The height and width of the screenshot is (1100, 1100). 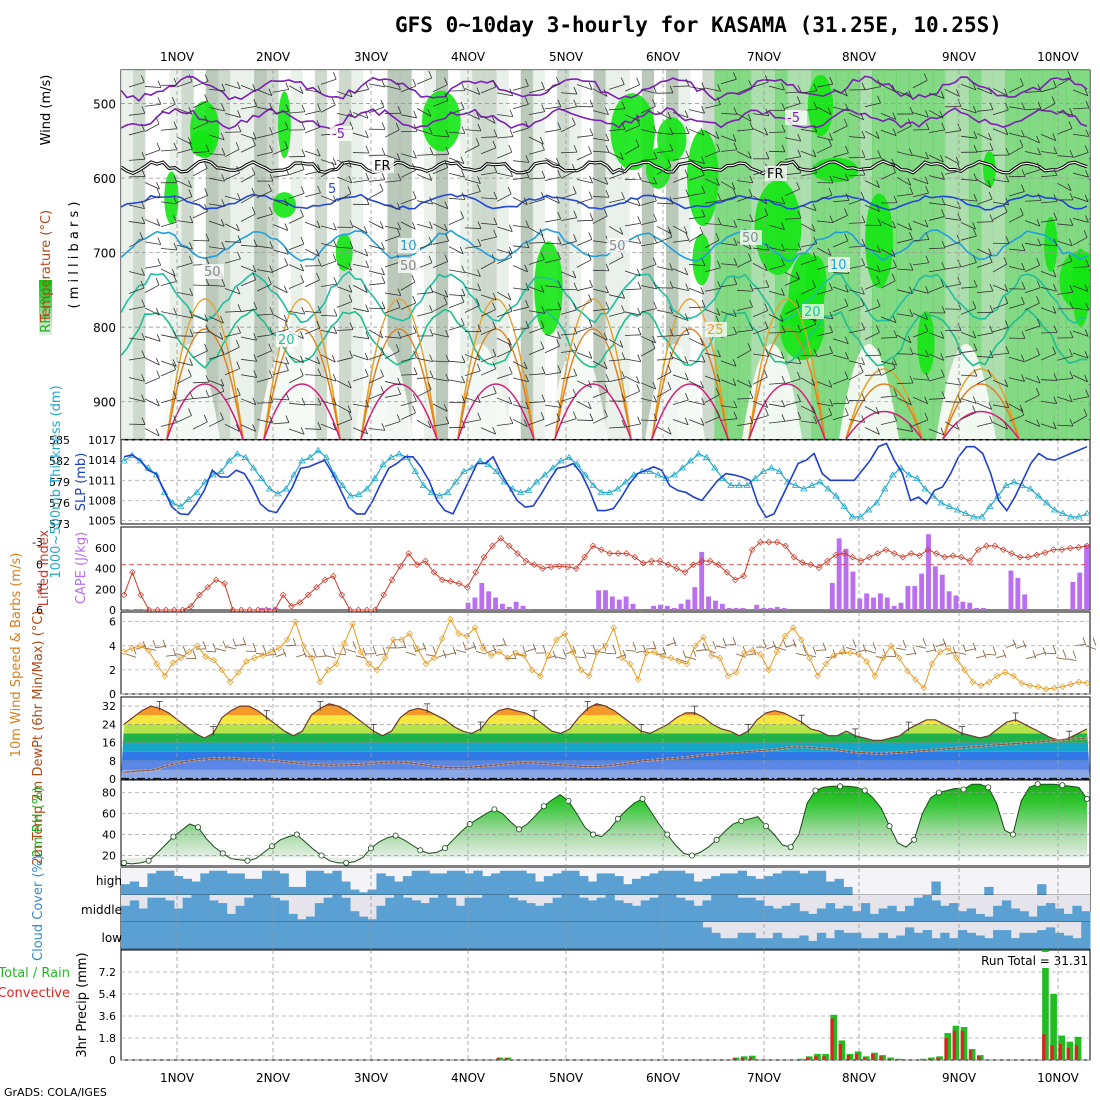 I want to click on lifted-tick-label: 6, so click(x=39, y=610).